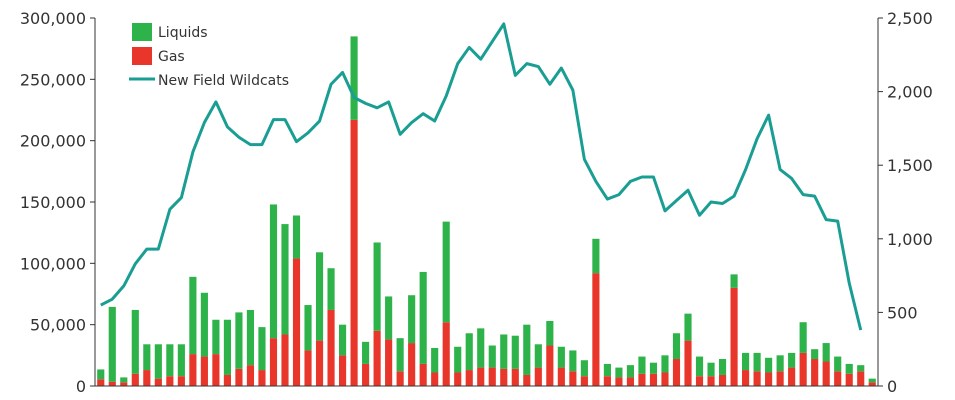 This screenshot has height=400, width=955. I want to click on legend-swatch-liquids, so click(142, 32).